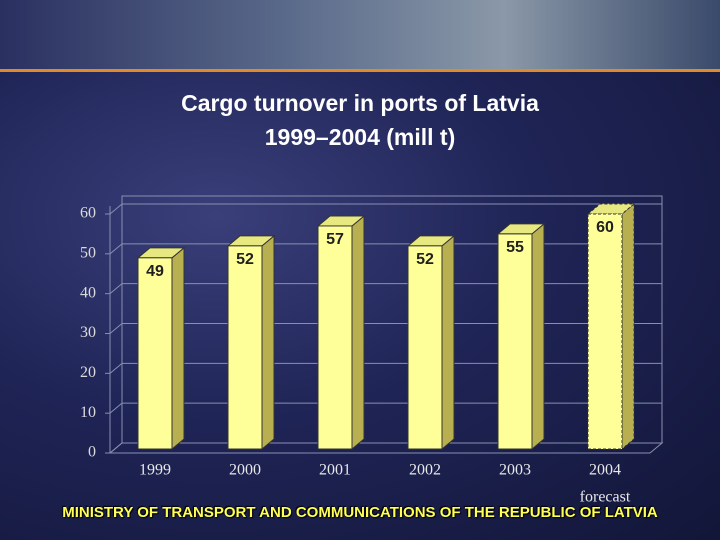 Image resolution: width=720 pixels, height=540 pixels. I want to click on data-label: 60, so click(605, 227).